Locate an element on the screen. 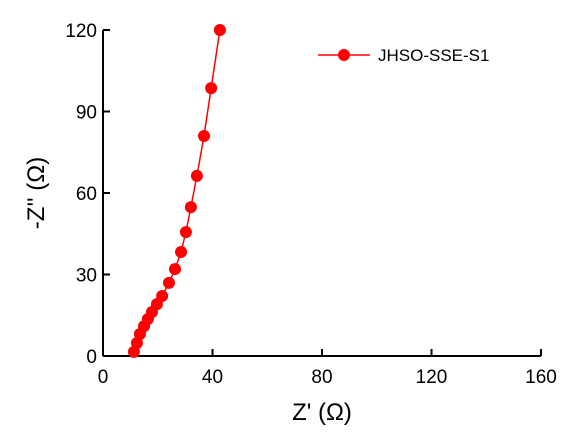  y-tick-label: 90 is located at coordinates (86, 113).